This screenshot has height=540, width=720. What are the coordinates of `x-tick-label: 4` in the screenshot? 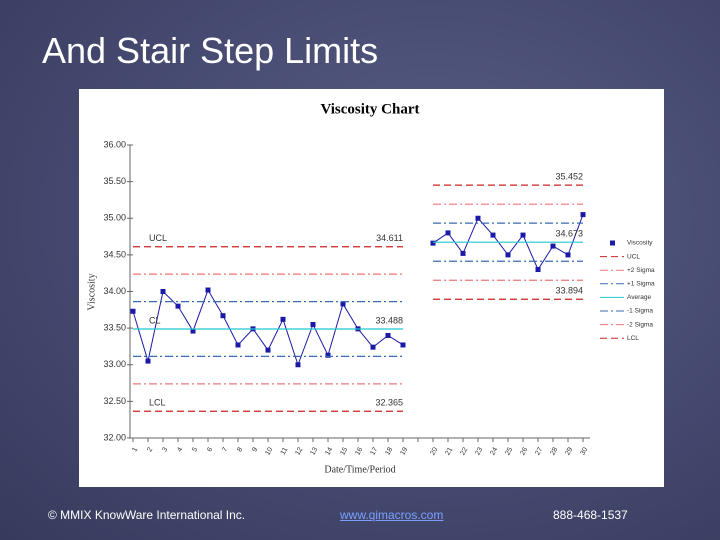 It's located at (180, 449).